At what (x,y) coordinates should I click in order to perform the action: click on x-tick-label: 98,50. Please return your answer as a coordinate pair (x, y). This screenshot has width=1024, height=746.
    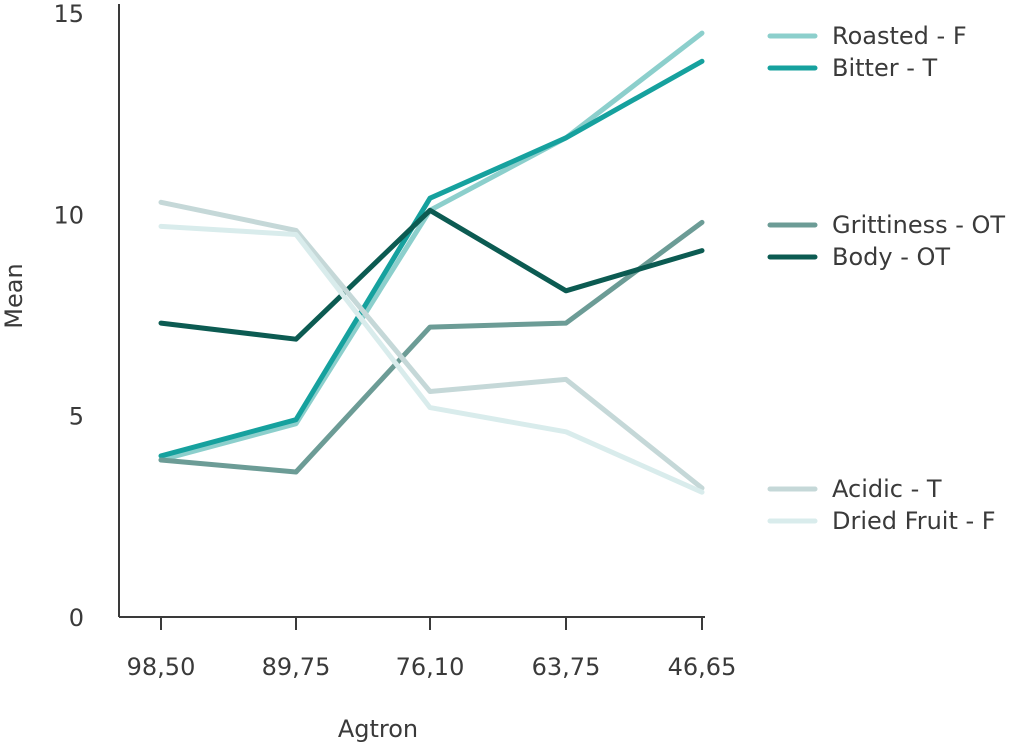
    Looking at the image, I should click on (161, 667).